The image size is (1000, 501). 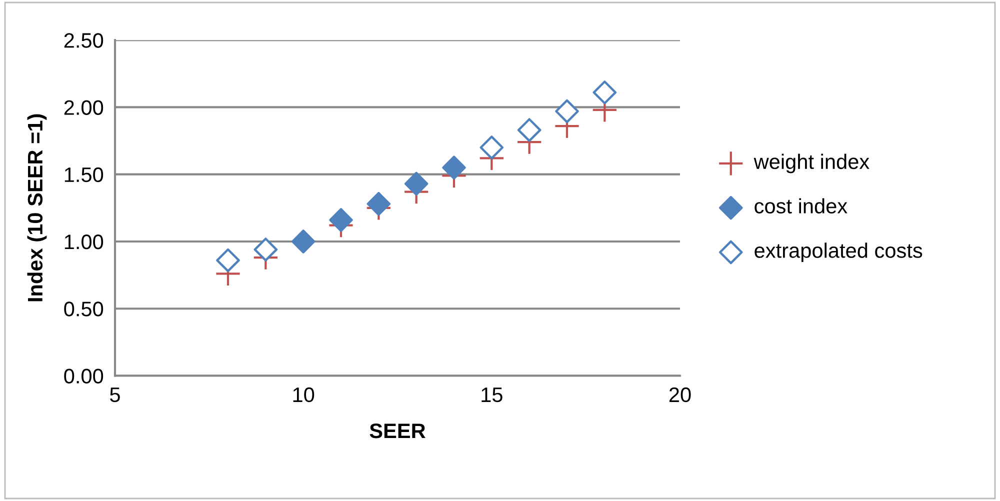 What do you see at coordinates (37, 208) in the screenshot?
I see `y-axis-title: Index (10 SEER =1)` at bounding box center [37, 208].